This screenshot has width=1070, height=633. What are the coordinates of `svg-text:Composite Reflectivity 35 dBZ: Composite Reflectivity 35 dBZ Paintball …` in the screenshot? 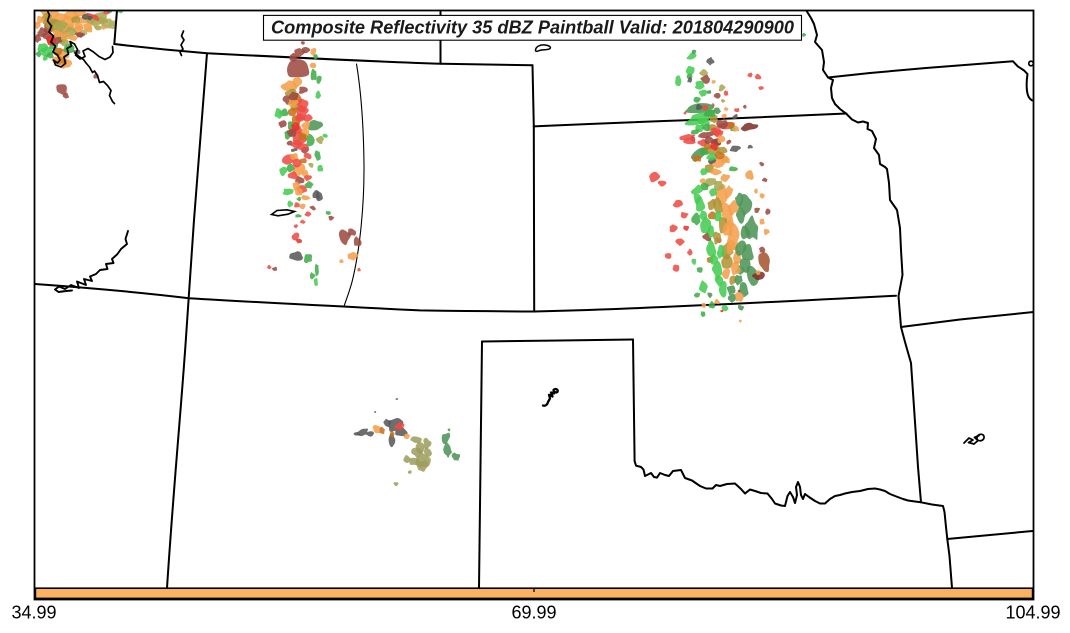 It's located at (532, 27).